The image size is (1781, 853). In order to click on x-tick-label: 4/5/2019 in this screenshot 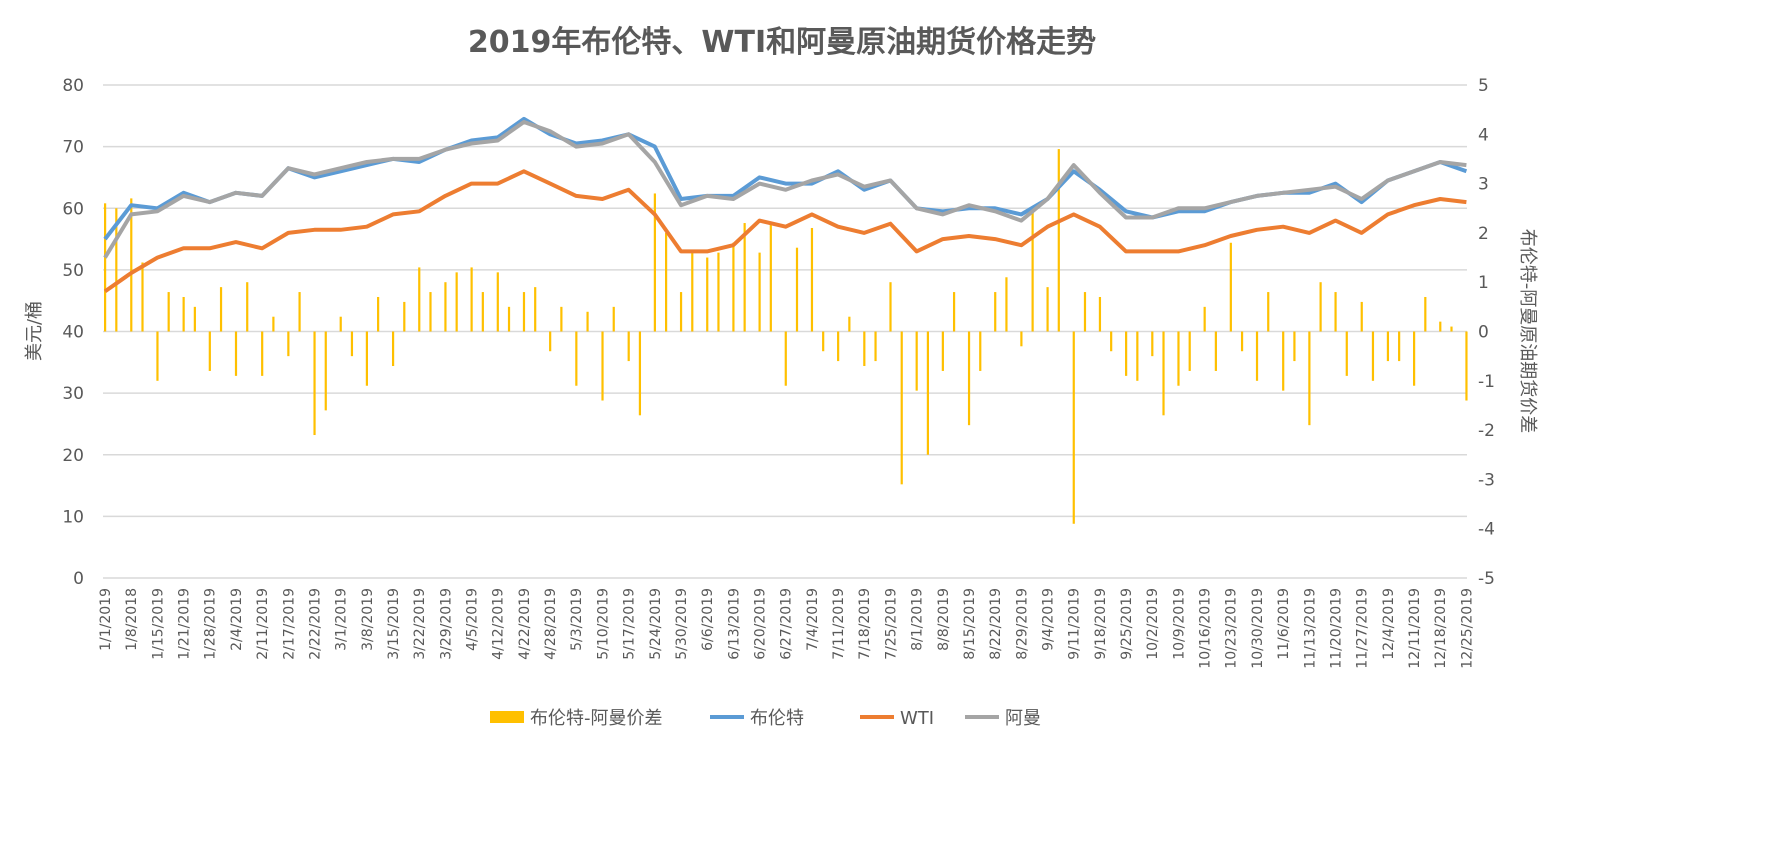, I will do `click(473, 619)`.